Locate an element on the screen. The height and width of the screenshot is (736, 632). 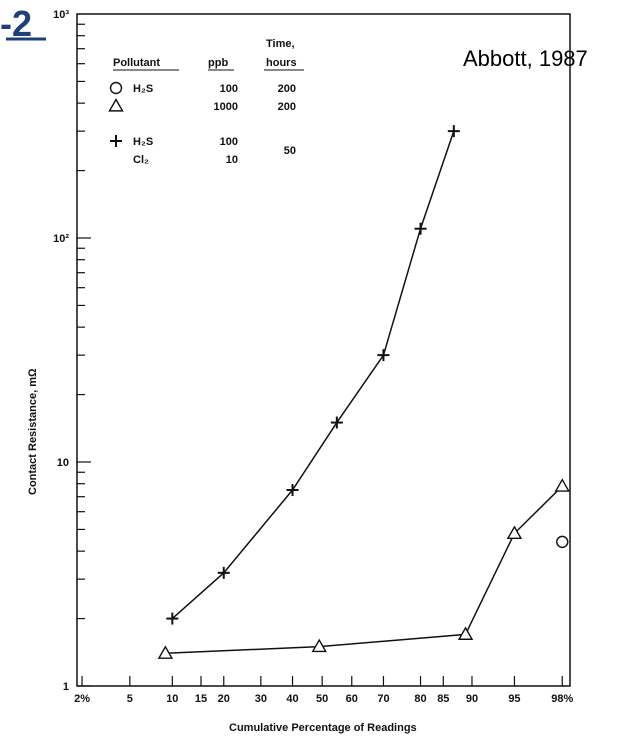
x-tick-label: 90 is located at coordinates (472, 699).